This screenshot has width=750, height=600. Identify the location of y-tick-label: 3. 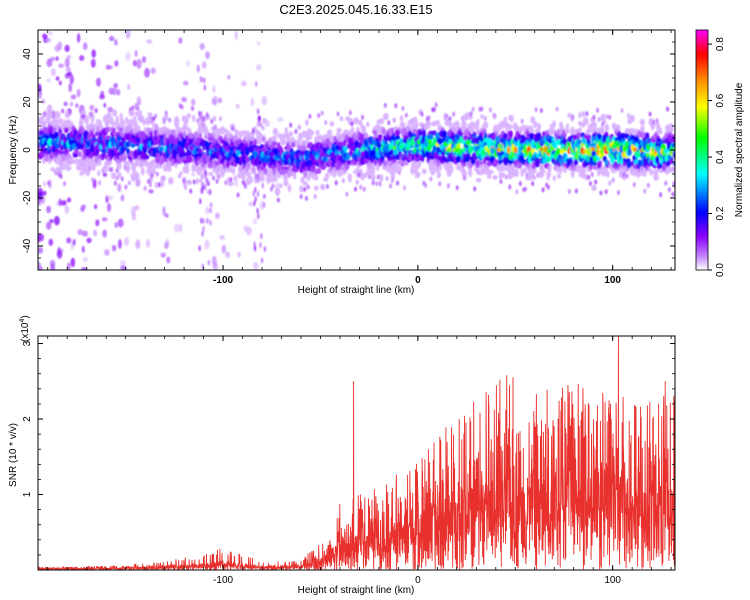
(27, 343).